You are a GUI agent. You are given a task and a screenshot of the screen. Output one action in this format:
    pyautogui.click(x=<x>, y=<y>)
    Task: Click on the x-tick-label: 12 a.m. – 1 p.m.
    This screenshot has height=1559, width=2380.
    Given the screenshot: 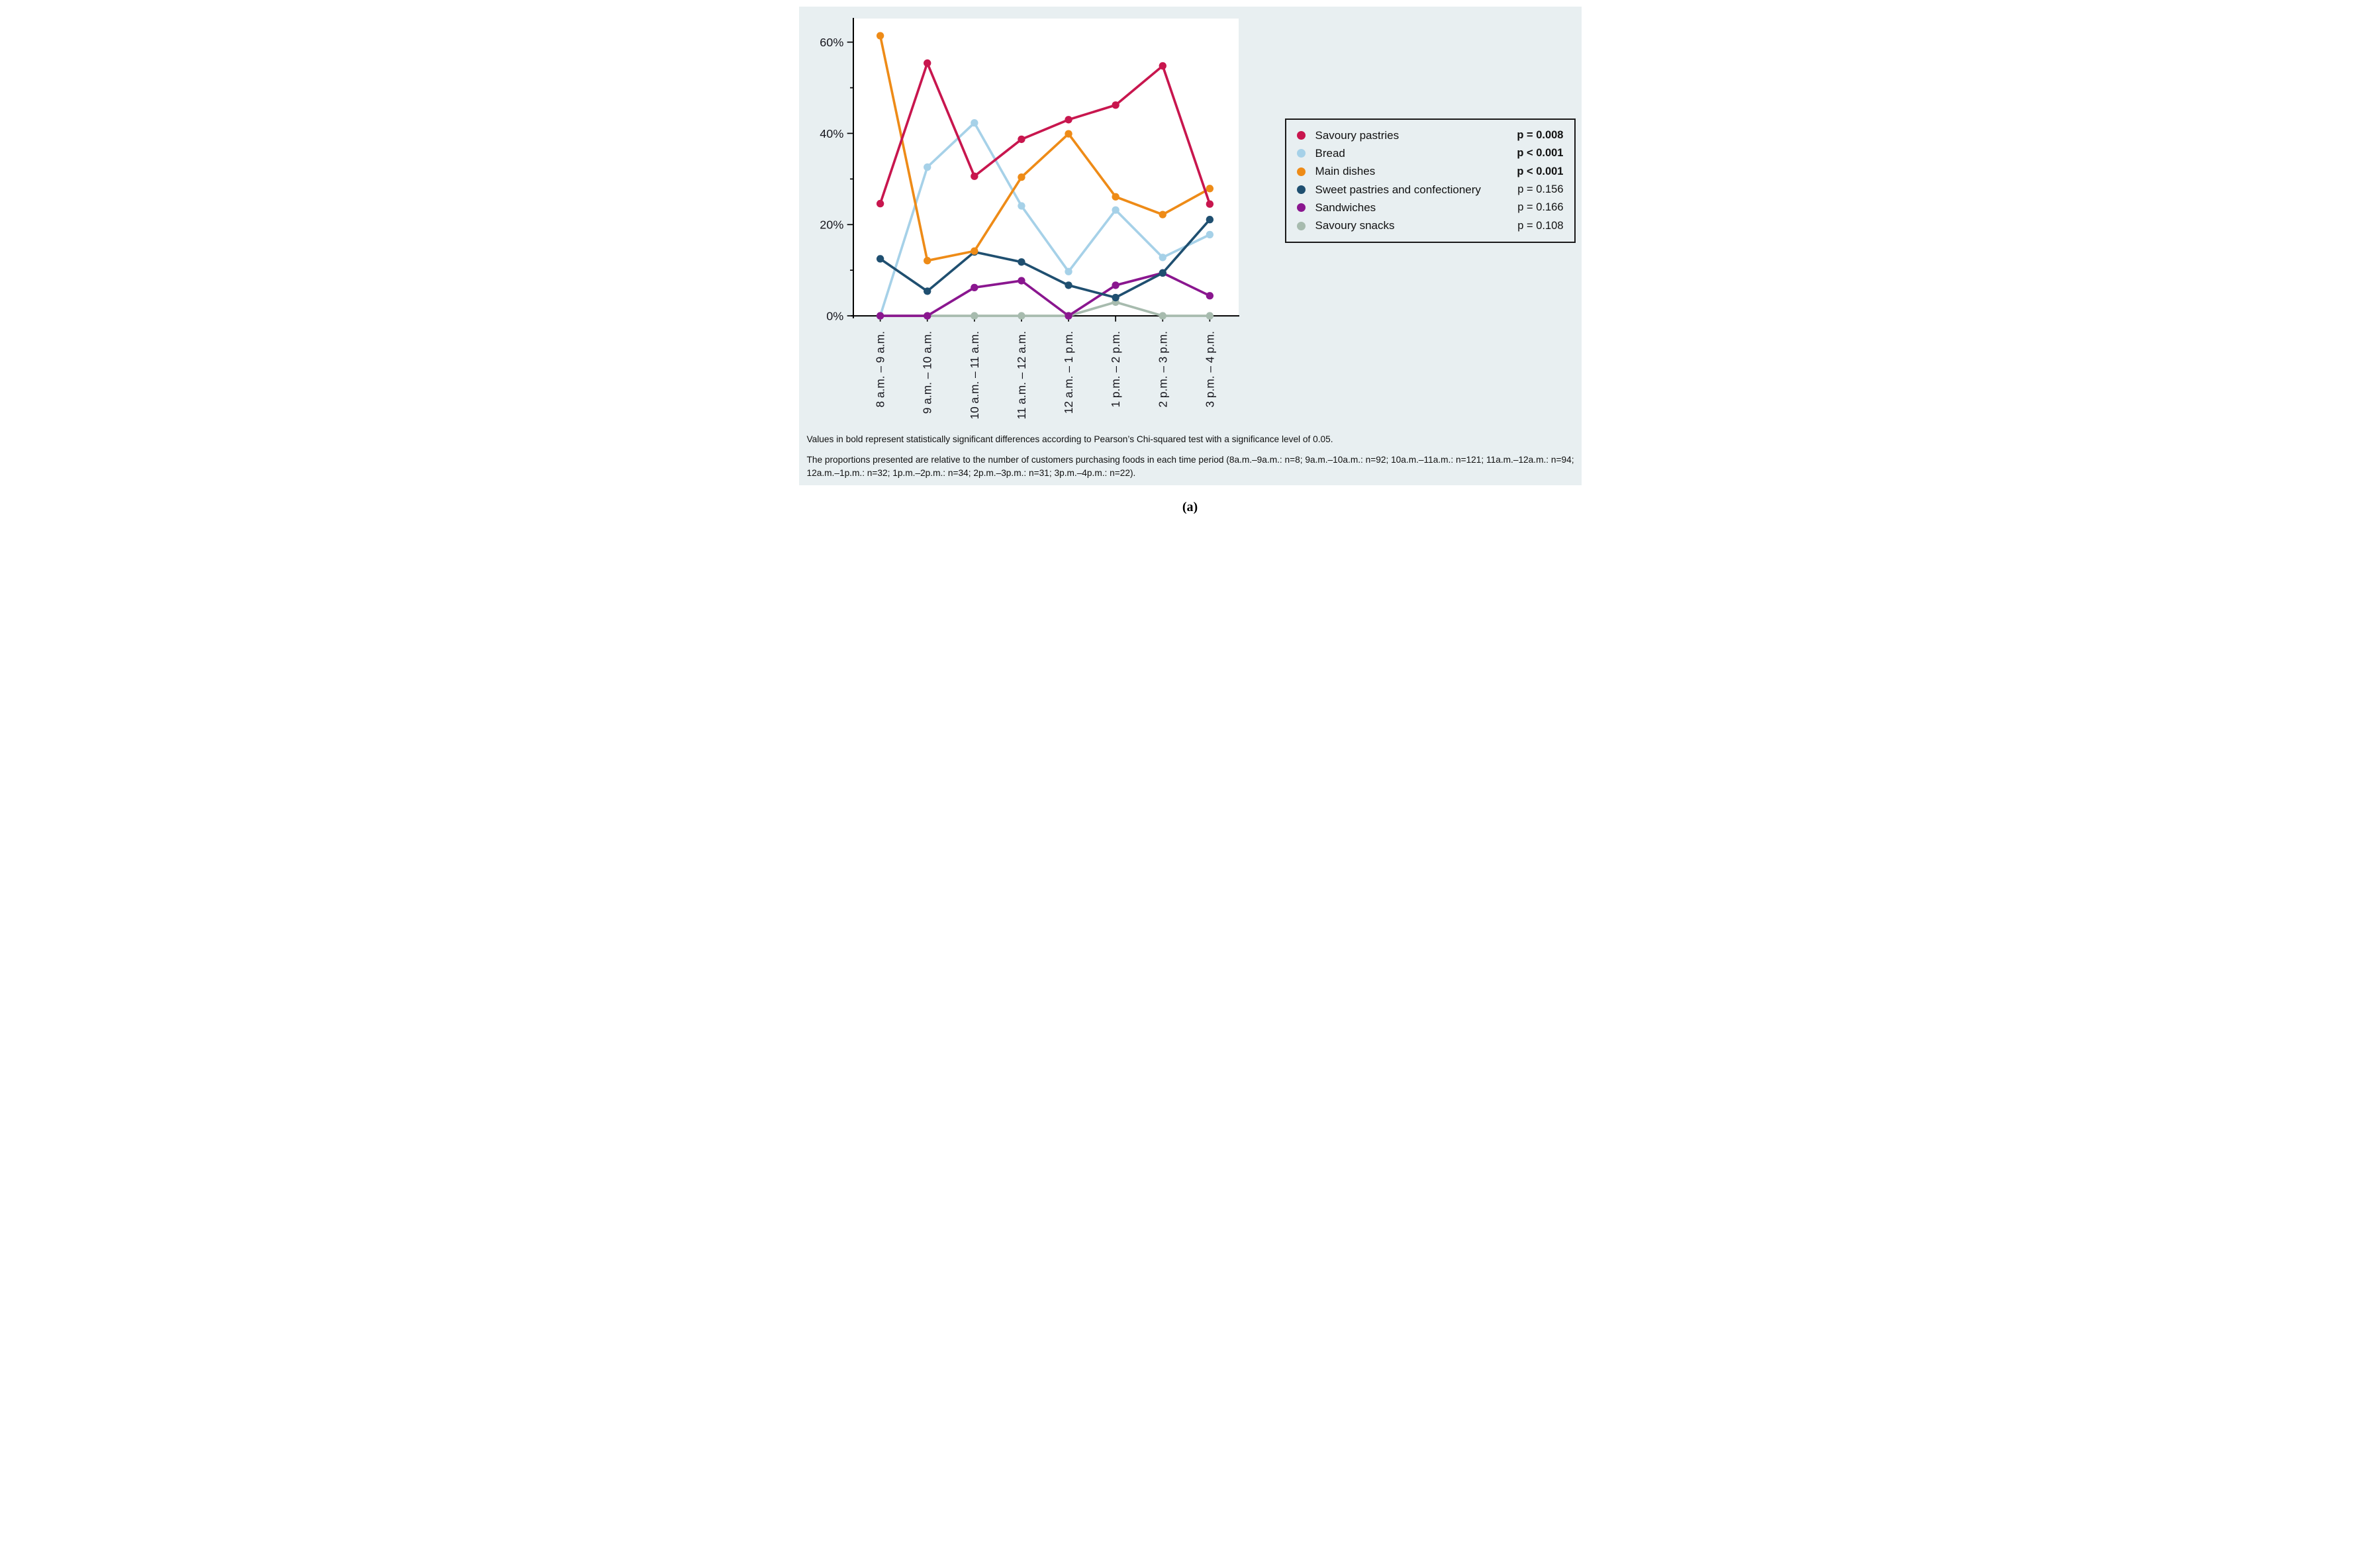 What is the action you would take?
    pyautogui.click(x=1068, y=372)
    